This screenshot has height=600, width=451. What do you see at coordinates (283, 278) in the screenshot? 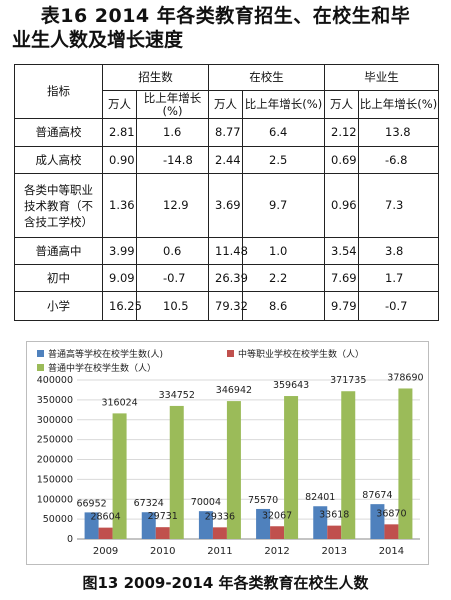
I see `cell: 2.2` at bounding box center [283, 278].